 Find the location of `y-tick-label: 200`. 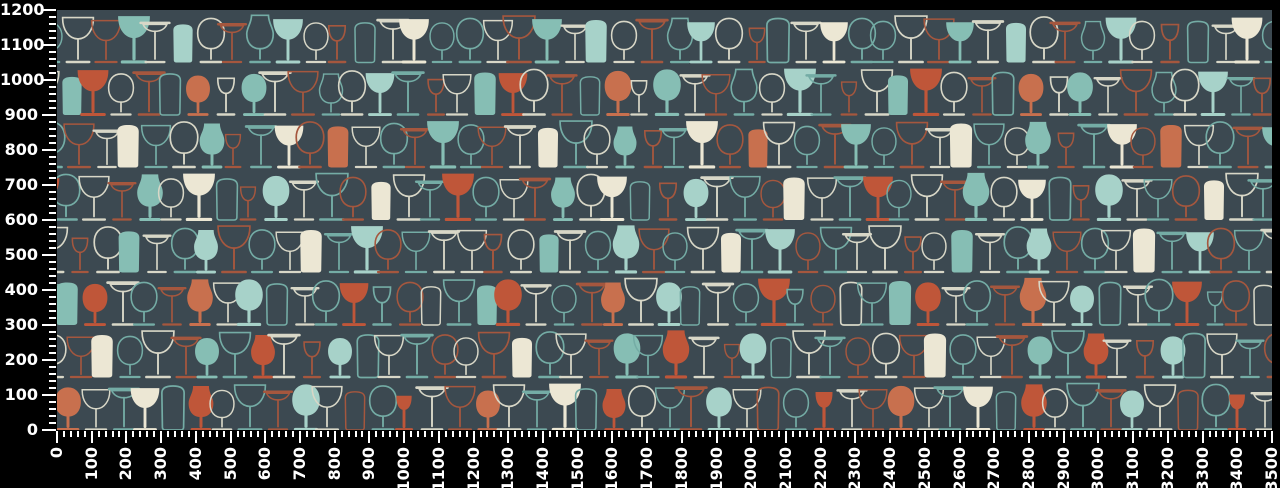

y-tick-label: 200 is located at coordinates (21, 359).